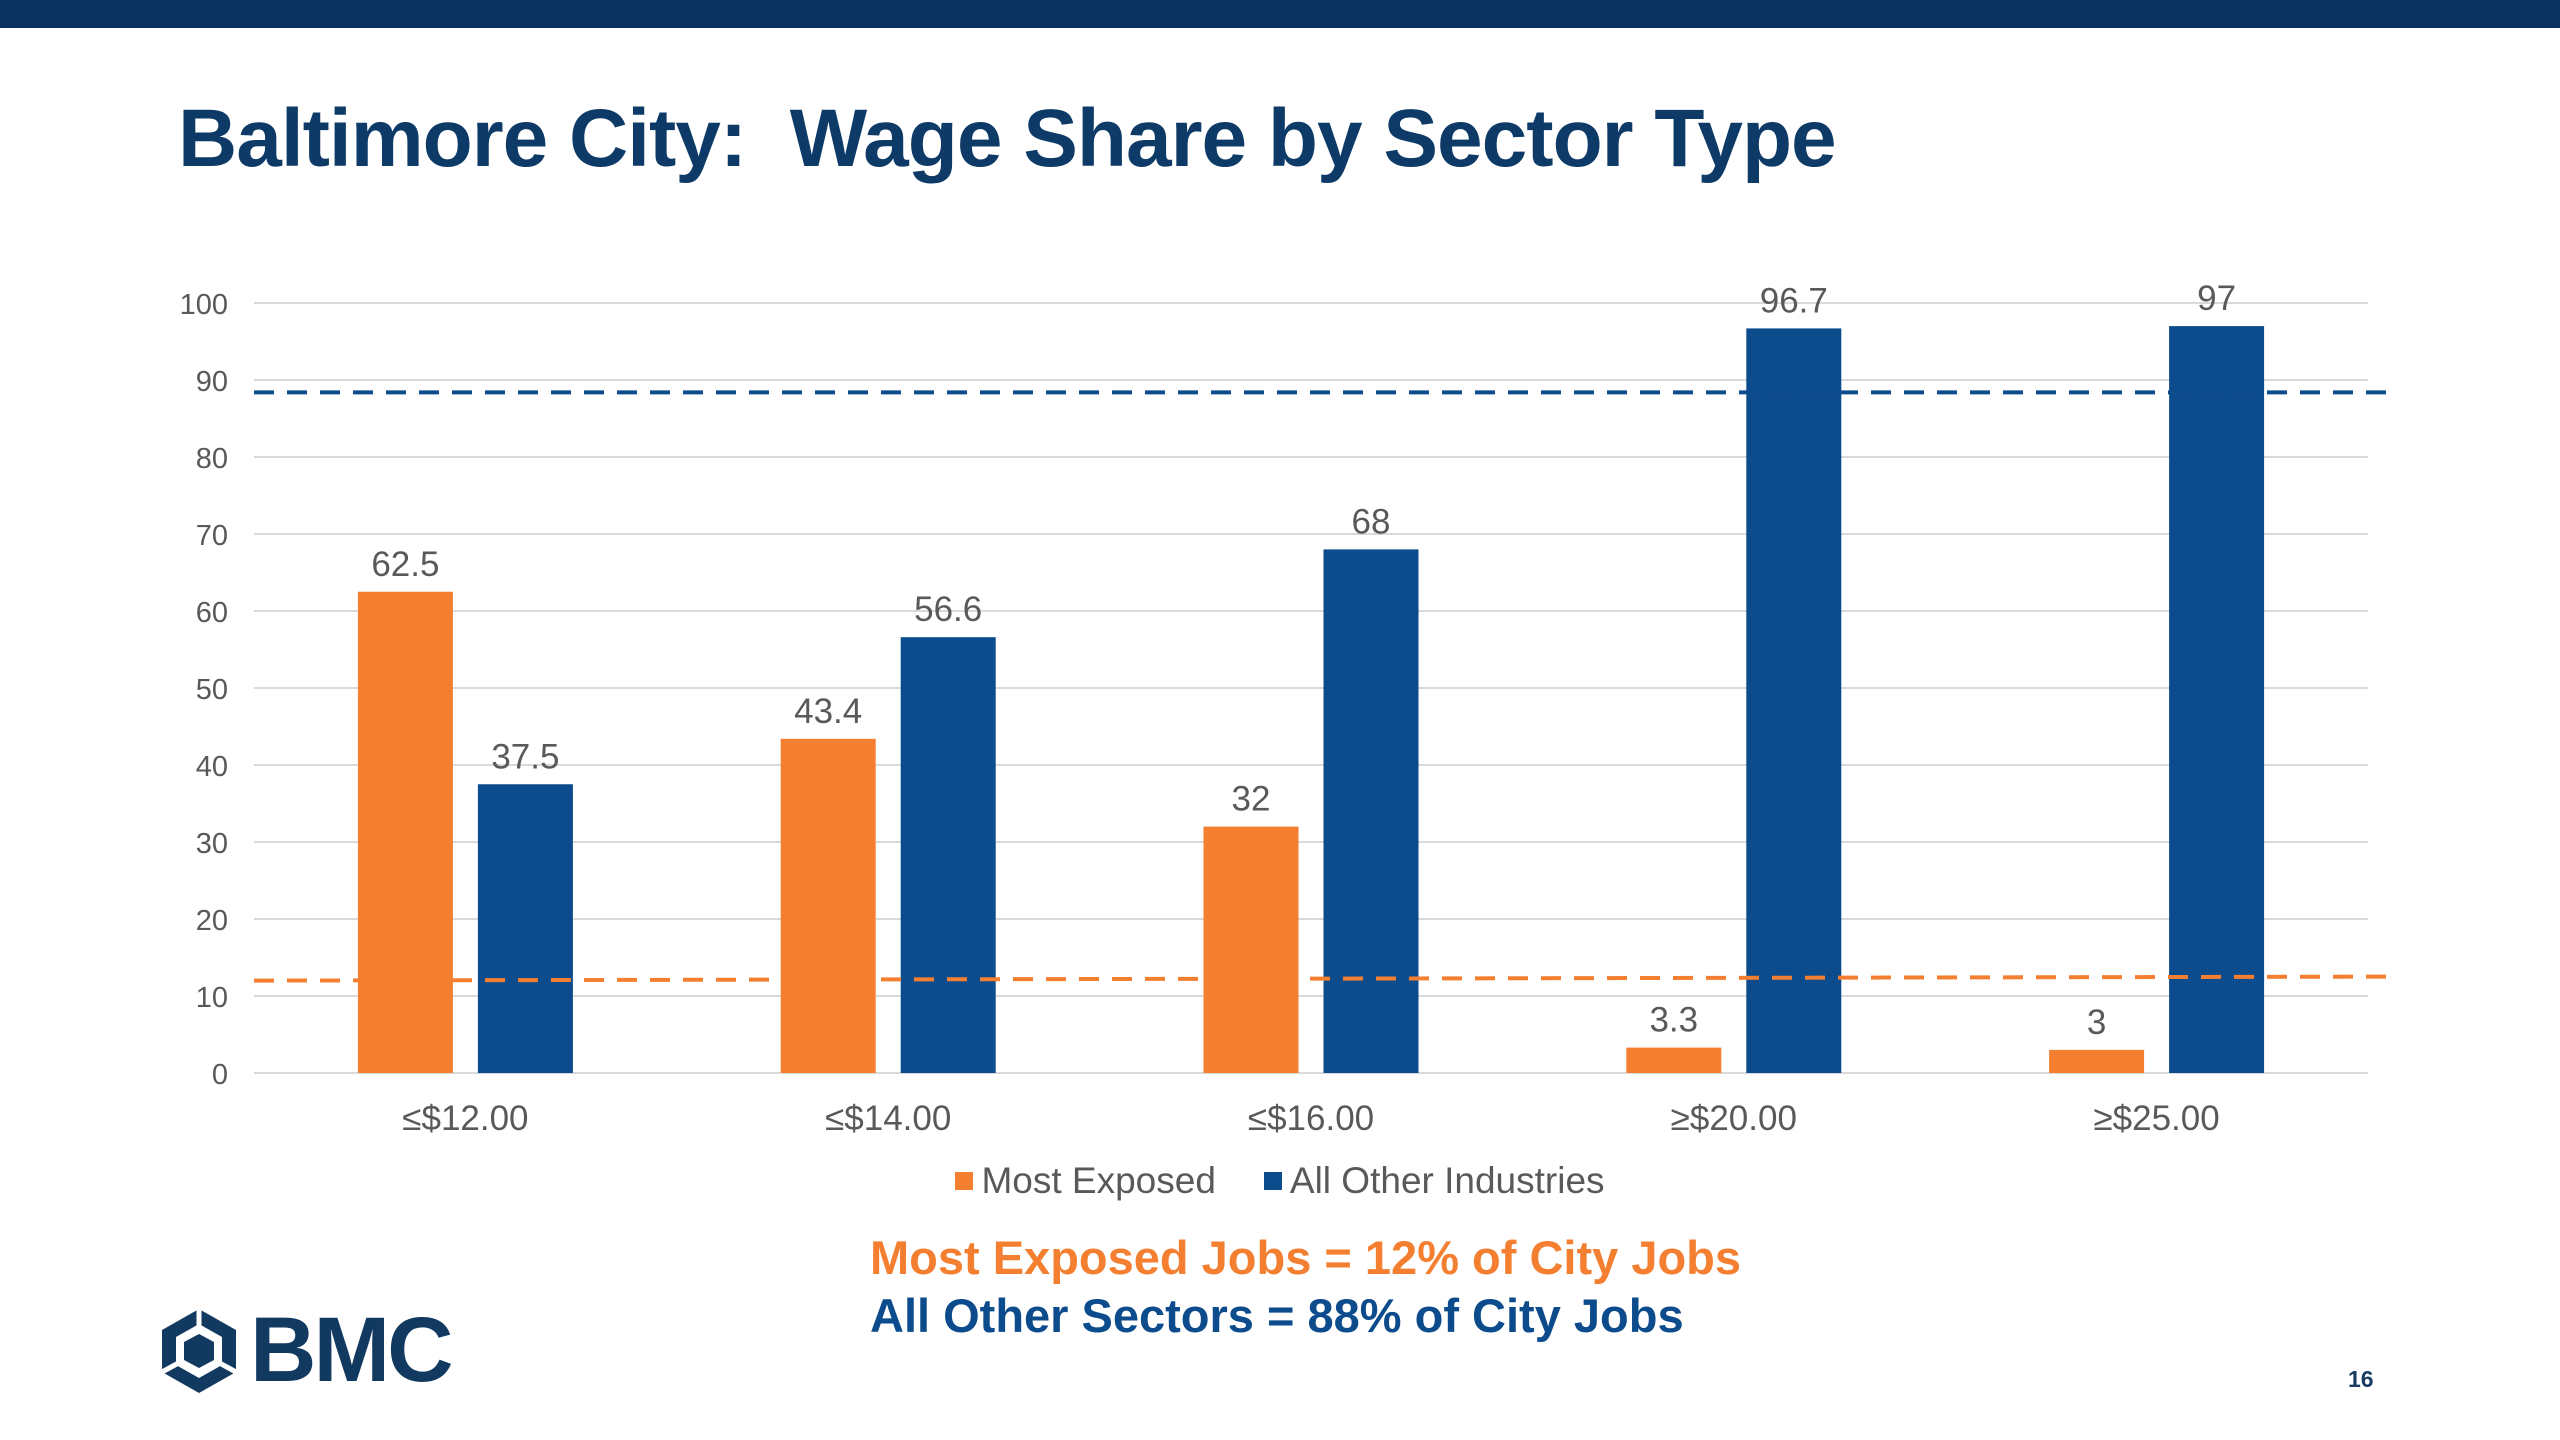 The width and height of the screenshot is (2560, 1440). I want to click on footnote-all-other: All Other Sectors = 88% of City Jobs, so click(1277, 1315).